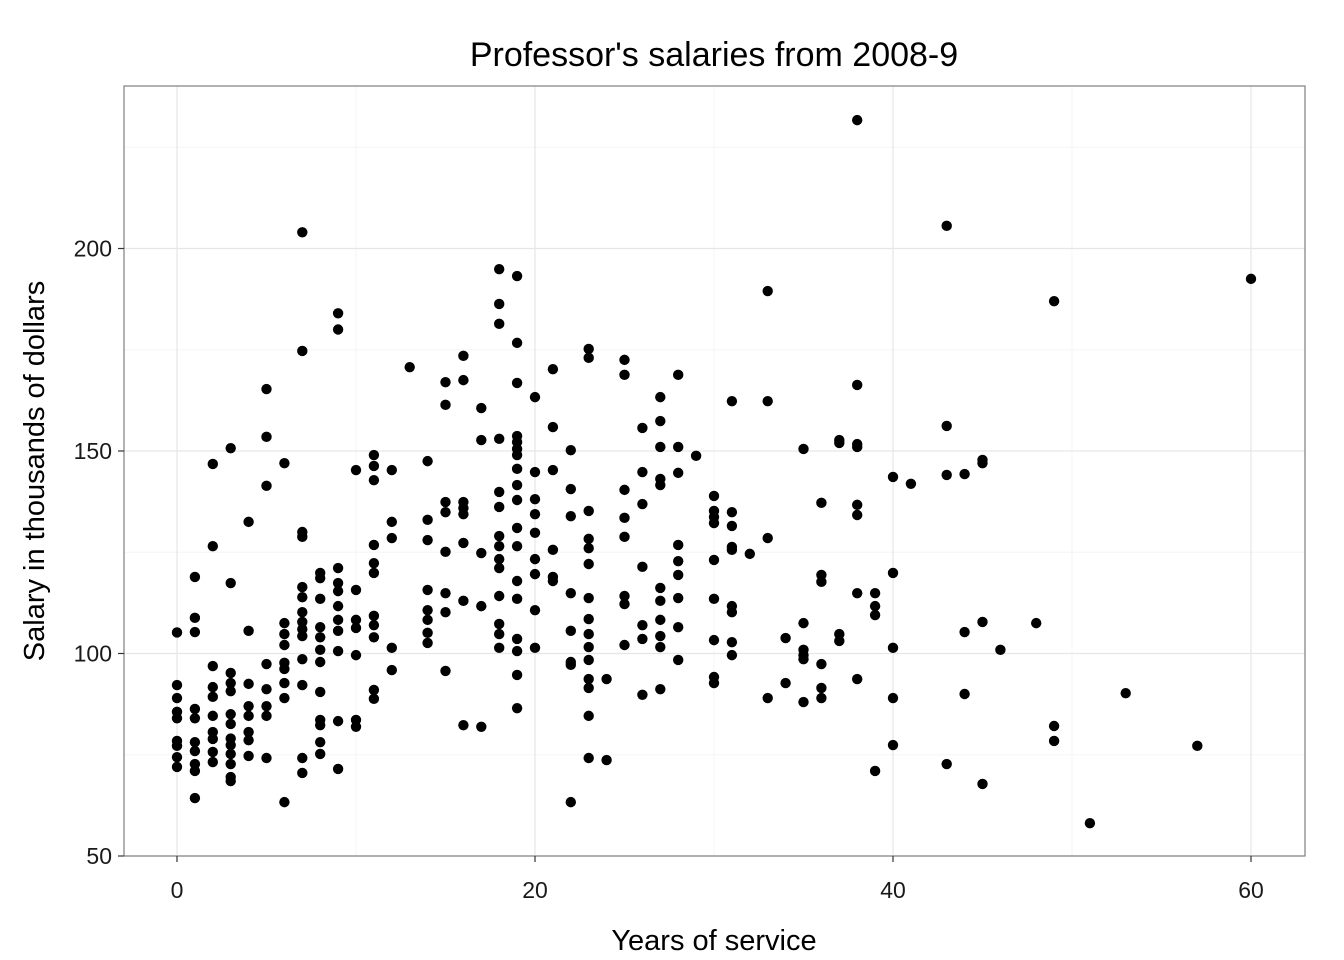 This screenshot has height=960, width=1344. Describe the element at coordinates (35, 471) in the screenshot. I see `y-axis-label: Salary in thousands of dollars` at that location.